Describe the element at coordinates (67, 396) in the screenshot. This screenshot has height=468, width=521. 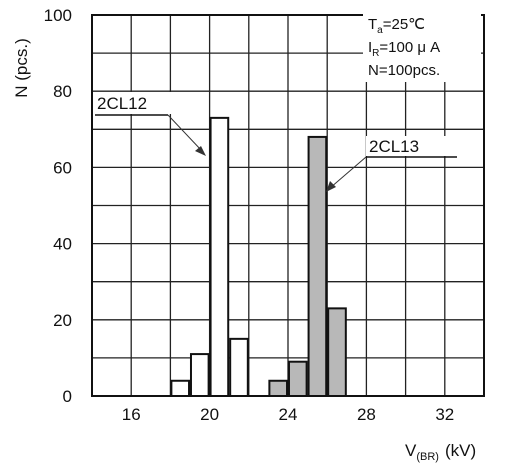
I see `y-tick-label: 0` at that location.